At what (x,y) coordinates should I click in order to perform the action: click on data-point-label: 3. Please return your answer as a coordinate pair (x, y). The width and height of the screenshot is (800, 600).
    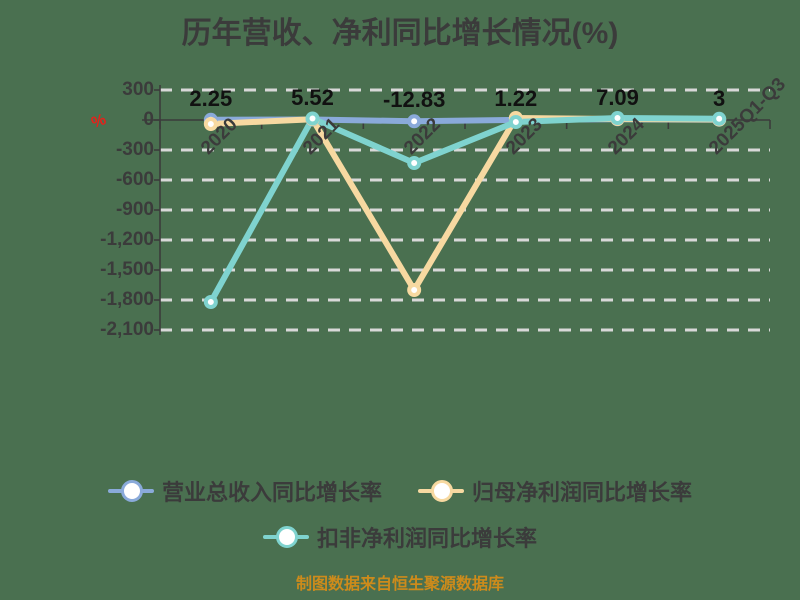
    Looking at the image, I should click on (719, 98).